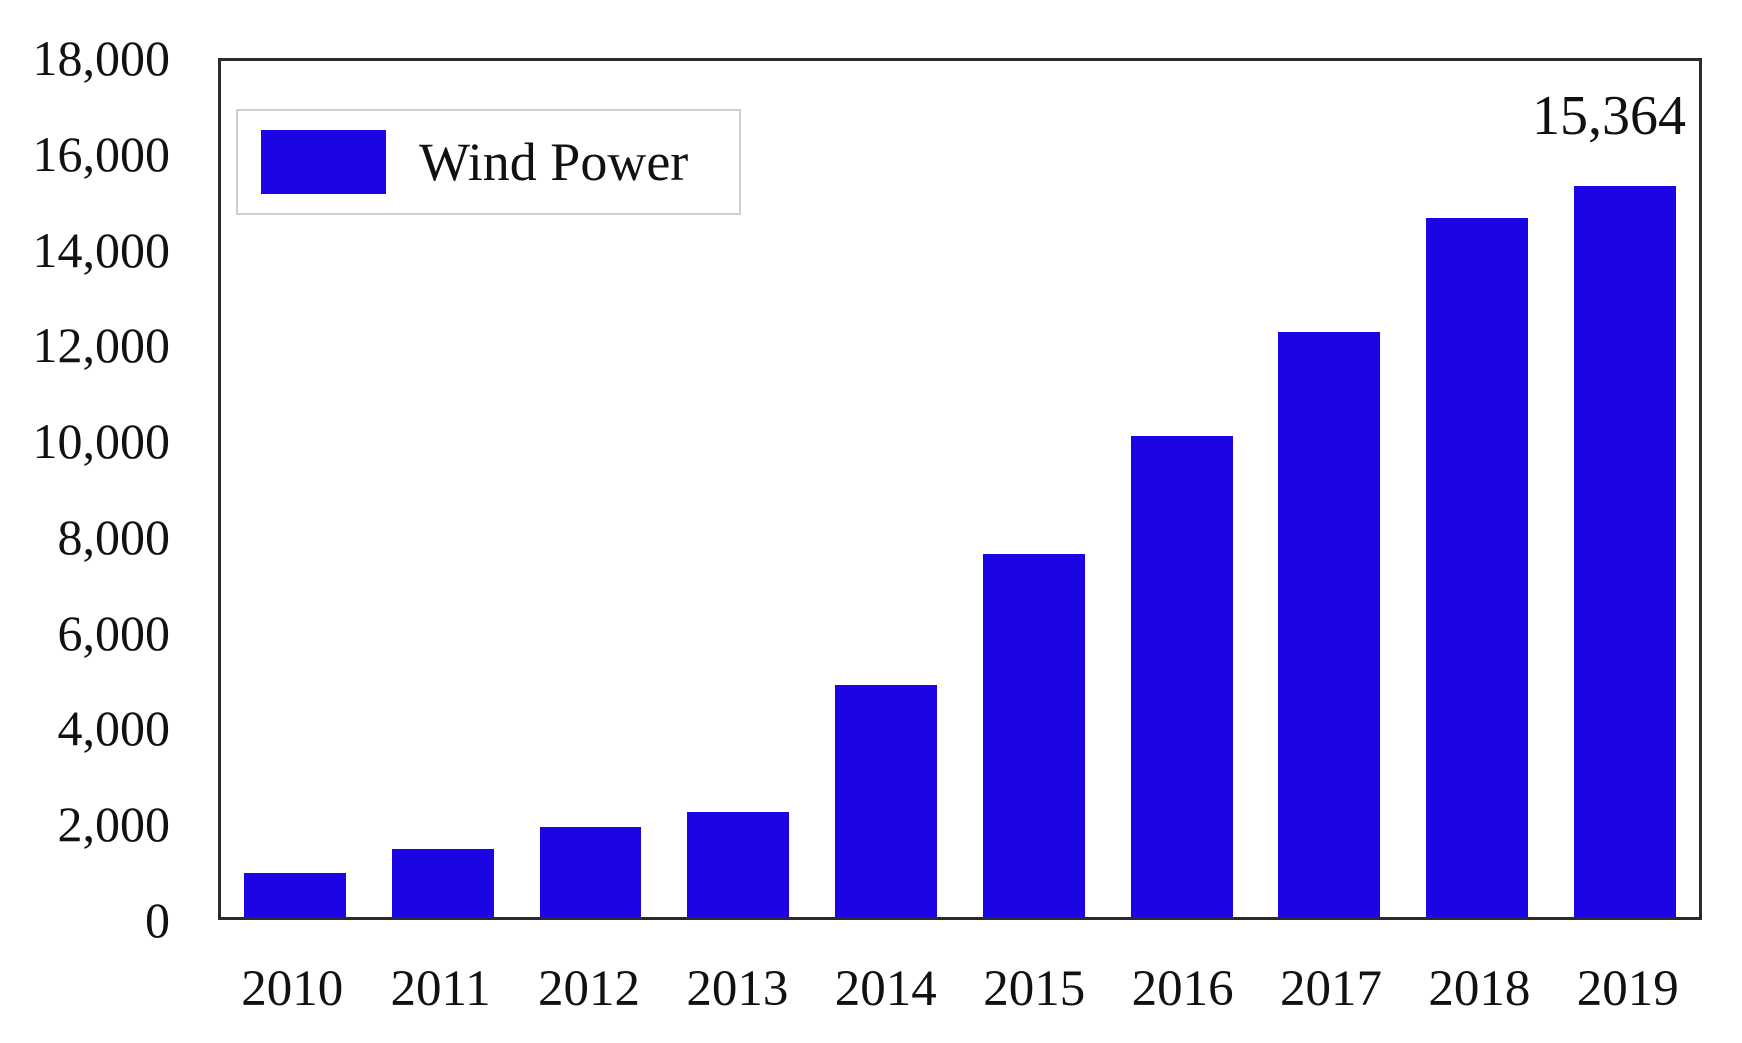 This screenshot has width=1742, height=1043. I want to click on bar-band-2012, so click(591, 489).